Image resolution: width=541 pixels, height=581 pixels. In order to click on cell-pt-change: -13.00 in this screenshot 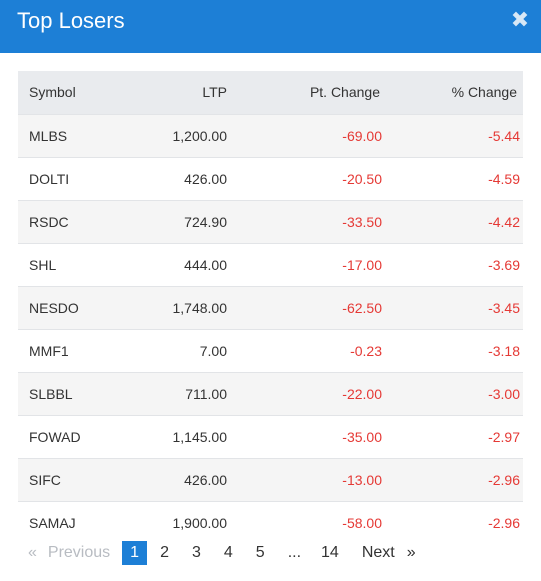, I will do `click(362, 479)`.